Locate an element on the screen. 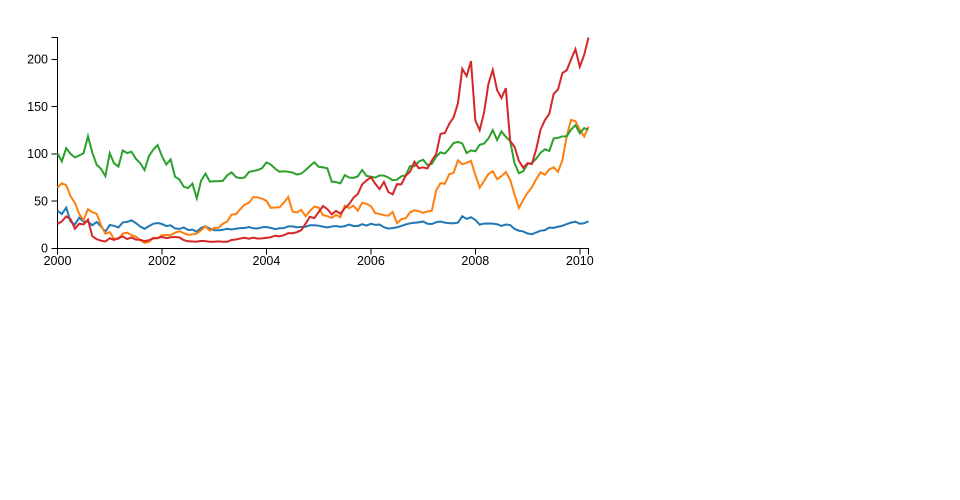 This screenshot has width=960, height=500. y-tick-label: 50 is located at coordinates (41, 201).